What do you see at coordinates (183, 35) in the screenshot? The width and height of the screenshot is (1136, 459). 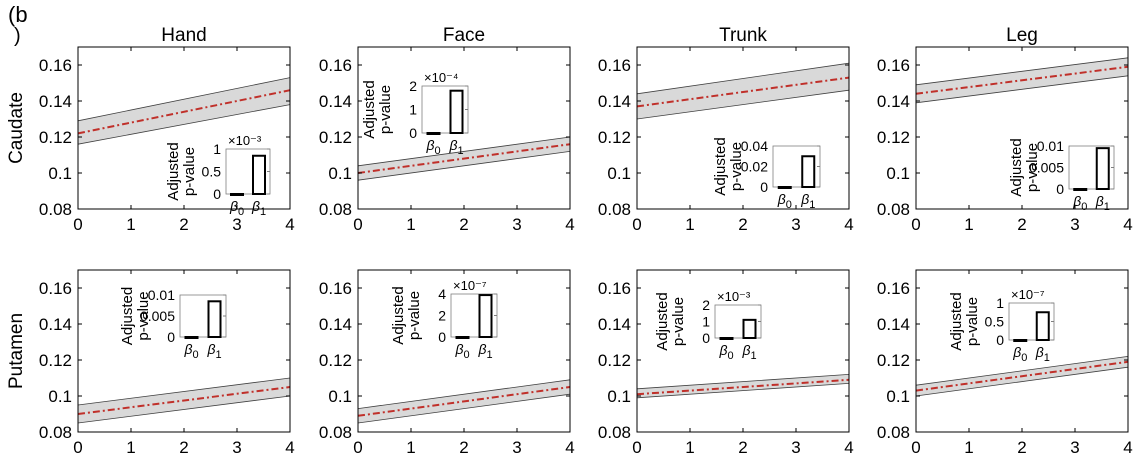 I see `subplot-title: Hand` at bounding box center [183, 35].